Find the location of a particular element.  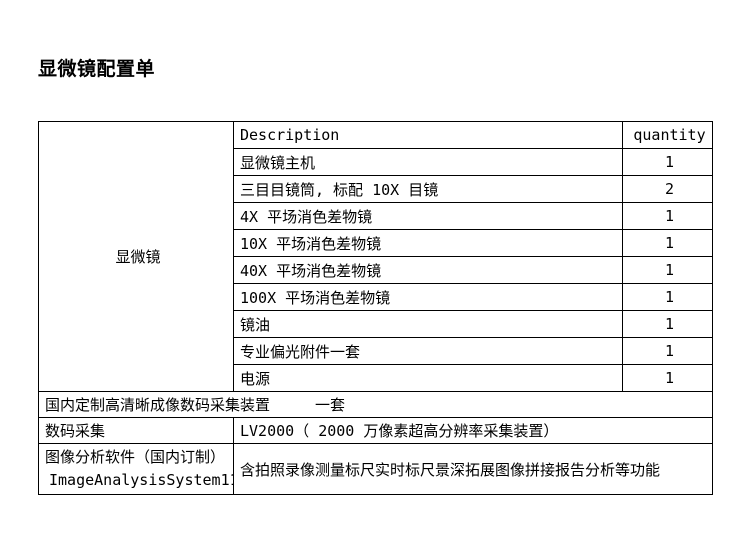

quantity-header-cell: quantity is located at coordinates (667, 135).